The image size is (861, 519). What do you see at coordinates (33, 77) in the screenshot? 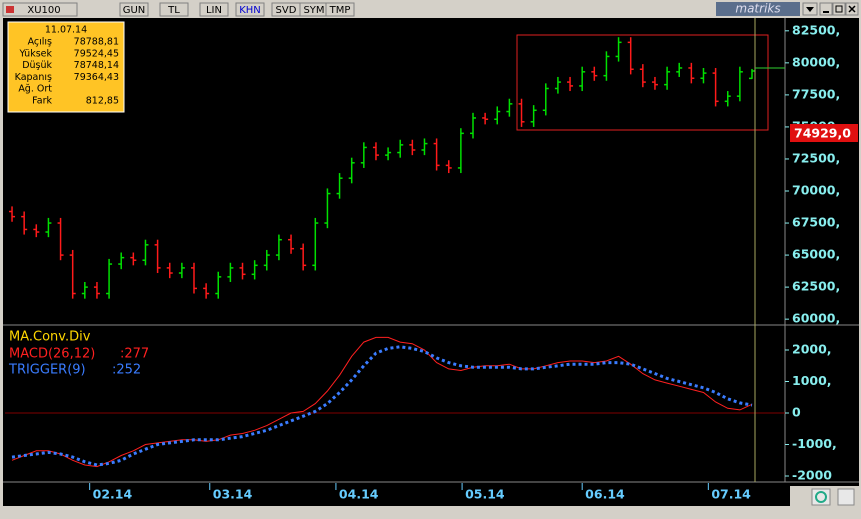
I see `info-label: Kapanış` at bounding box center [33, 77].